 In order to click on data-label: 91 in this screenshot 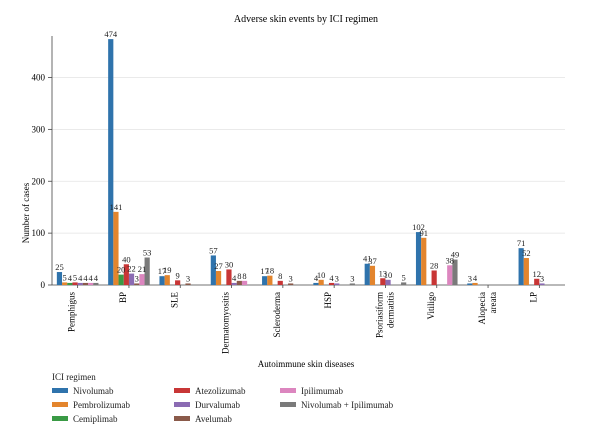, I will do `click(424, 233)`.